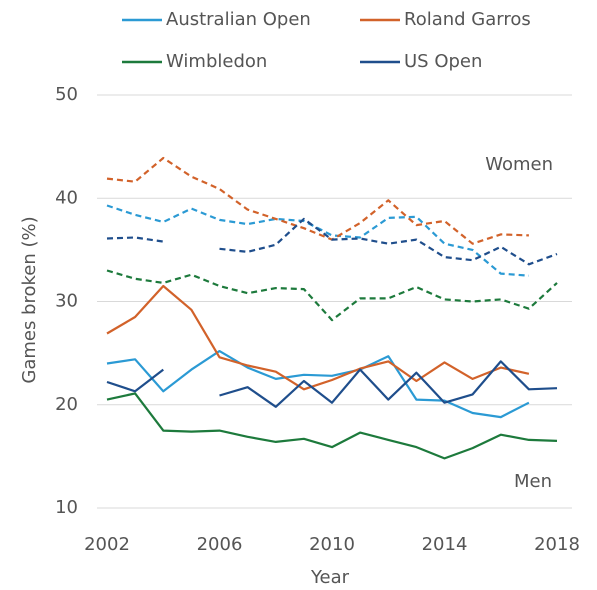 This screenshot has width=597, height=590. I want to click on x-tick-label: 2002, so click(107, 544).